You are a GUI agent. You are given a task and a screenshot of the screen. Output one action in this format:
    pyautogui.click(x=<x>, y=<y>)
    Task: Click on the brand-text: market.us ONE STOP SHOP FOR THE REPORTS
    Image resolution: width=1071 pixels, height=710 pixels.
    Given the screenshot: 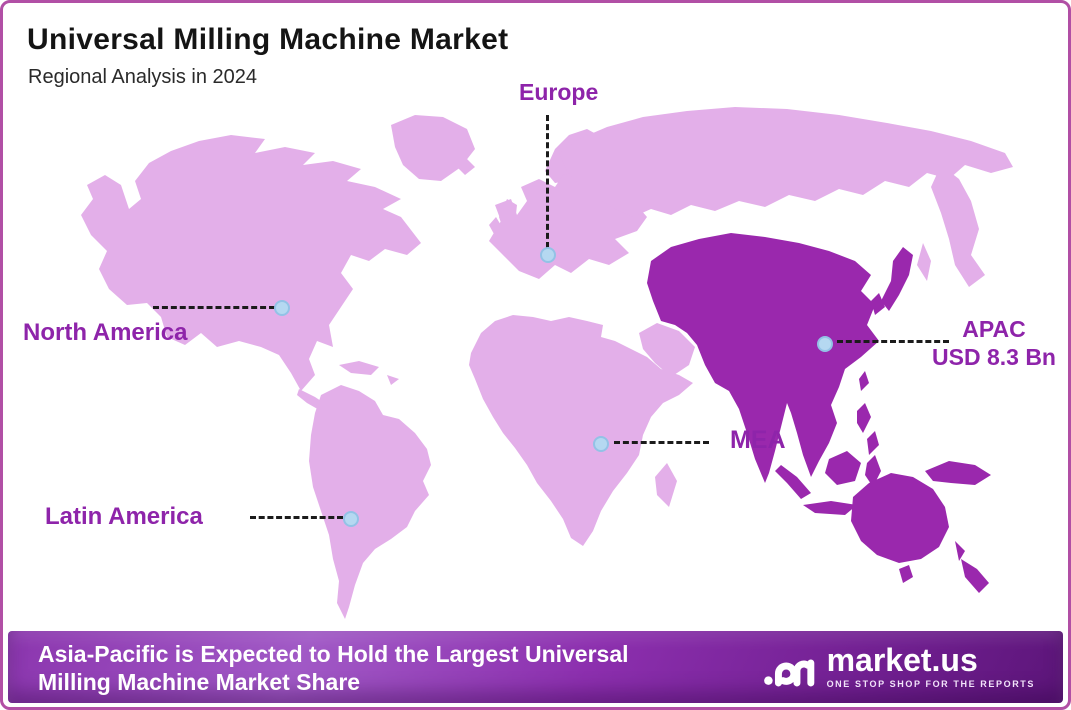 What is the action you would take?
    pyautogui.click(x=931, y=666)
    